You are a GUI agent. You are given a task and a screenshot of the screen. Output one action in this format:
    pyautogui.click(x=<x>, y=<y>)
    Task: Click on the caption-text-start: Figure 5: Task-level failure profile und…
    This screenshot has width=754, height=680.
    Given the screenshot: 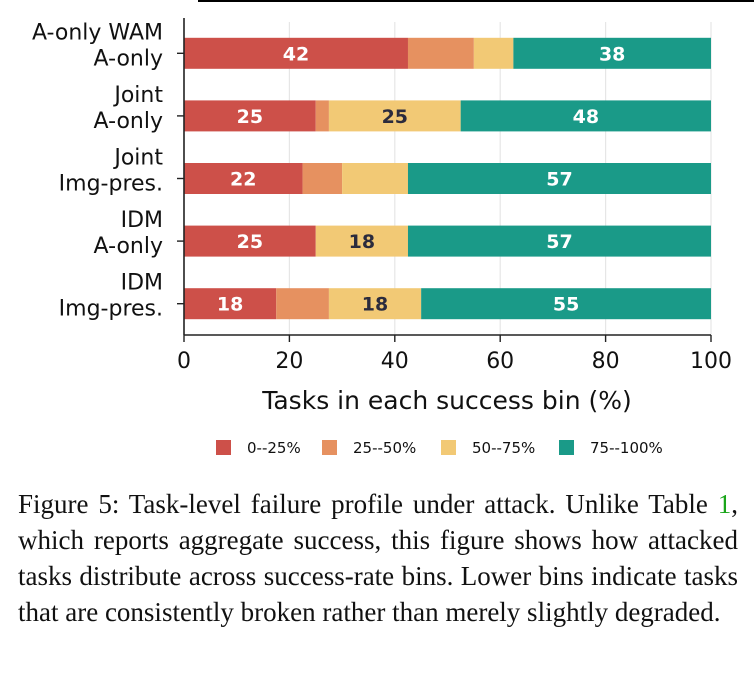 What is the action you would take?
    pyautogui.click(x=368, y=504)
    